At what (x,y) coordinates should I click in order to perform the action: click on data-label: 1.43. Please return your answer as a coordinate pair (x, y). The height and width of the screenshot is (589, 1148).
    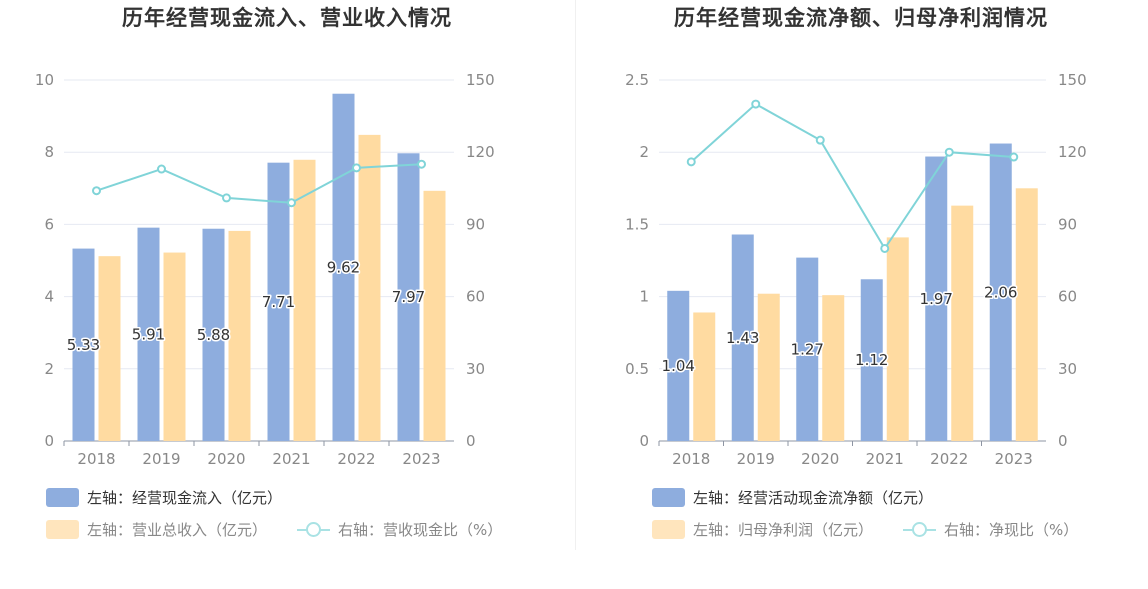
    Looking at the image, I should click on (742, 338).